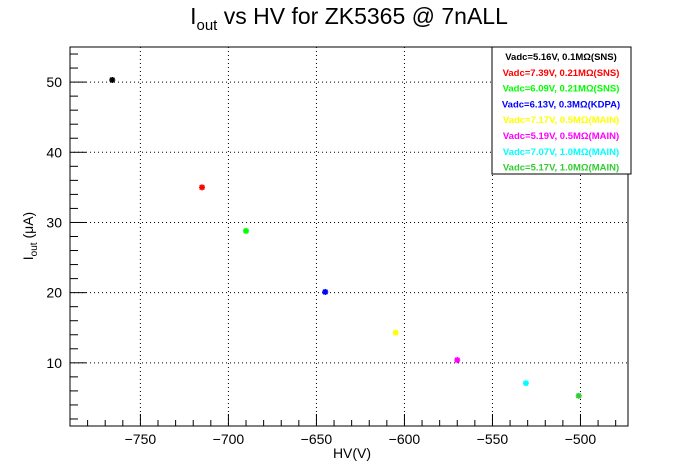 The height and width of the screenshot is (474, 698). What do you see at coordinates (54, 152) in the screenshot?
I see `y-tick-label: 40` at bounding box center [54, 152].